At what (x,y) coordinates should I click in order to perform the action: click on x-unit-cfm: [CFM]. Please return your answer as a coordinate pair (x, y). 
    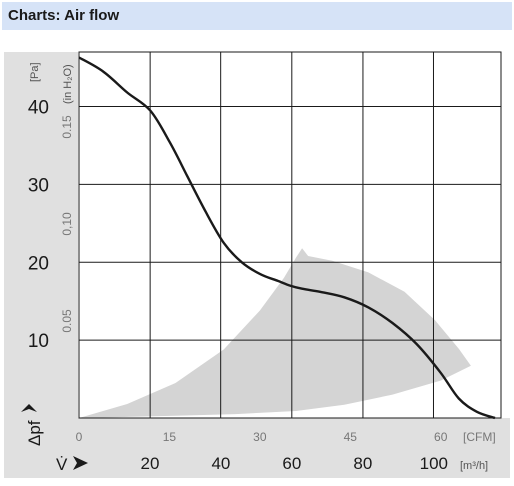
    Looking at the image, I should click on (479, 437).